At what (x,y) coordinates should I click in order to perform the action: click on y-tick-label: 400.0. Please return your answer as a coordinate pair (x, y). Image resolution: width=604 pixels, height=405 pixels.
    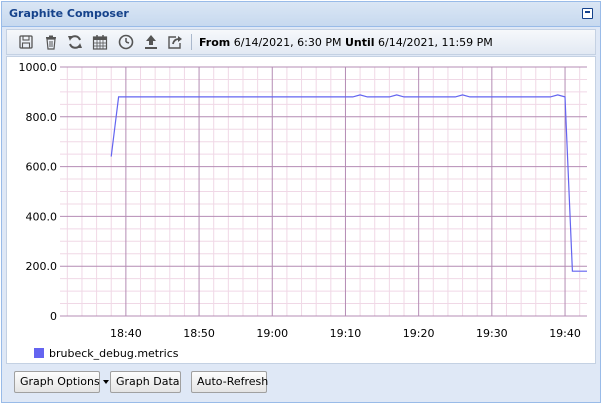
    Looking at the image, I should click on (42, 216).